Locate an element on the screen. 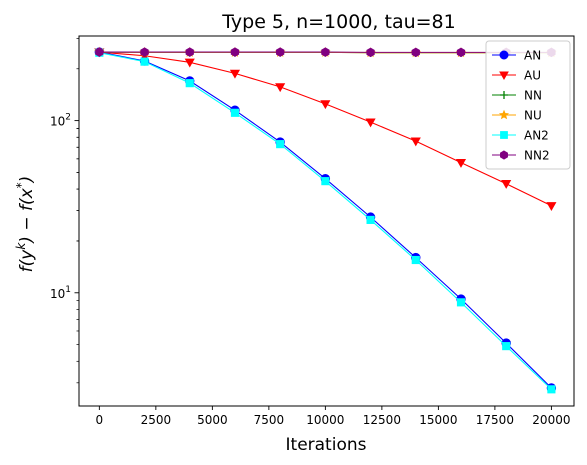 The width and height of the screenshot is (587, 465). legend-label-nn2: NN2 is located at coordinates (537, 156).